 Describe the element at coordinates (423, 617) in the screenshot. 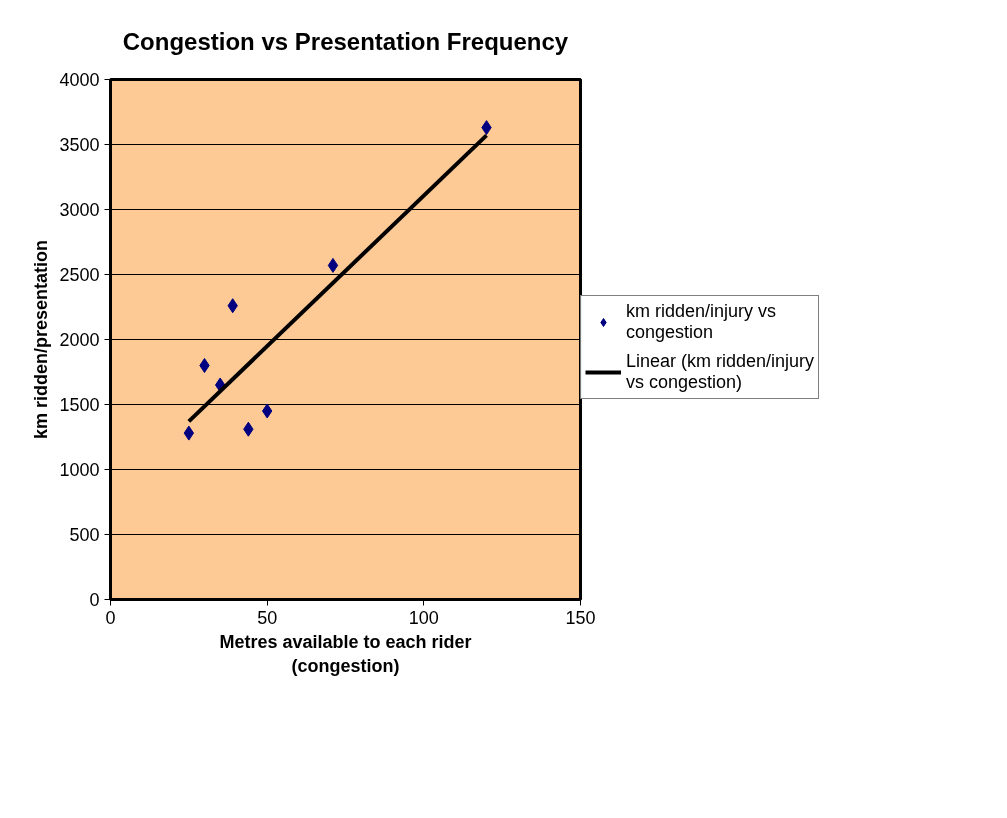

I see `x-tick-label: 100` at that location.